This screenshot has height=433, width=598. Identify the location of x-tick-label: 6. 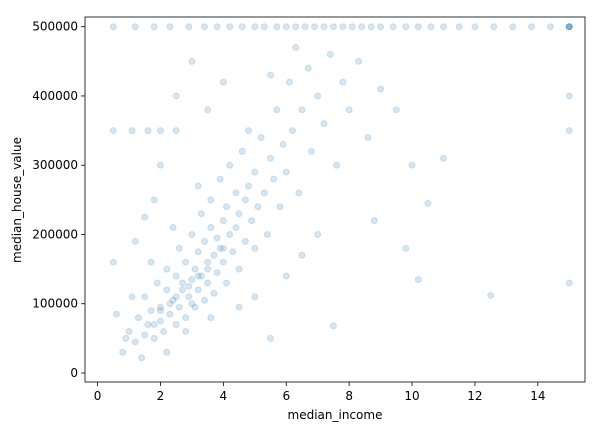
(286, 396).